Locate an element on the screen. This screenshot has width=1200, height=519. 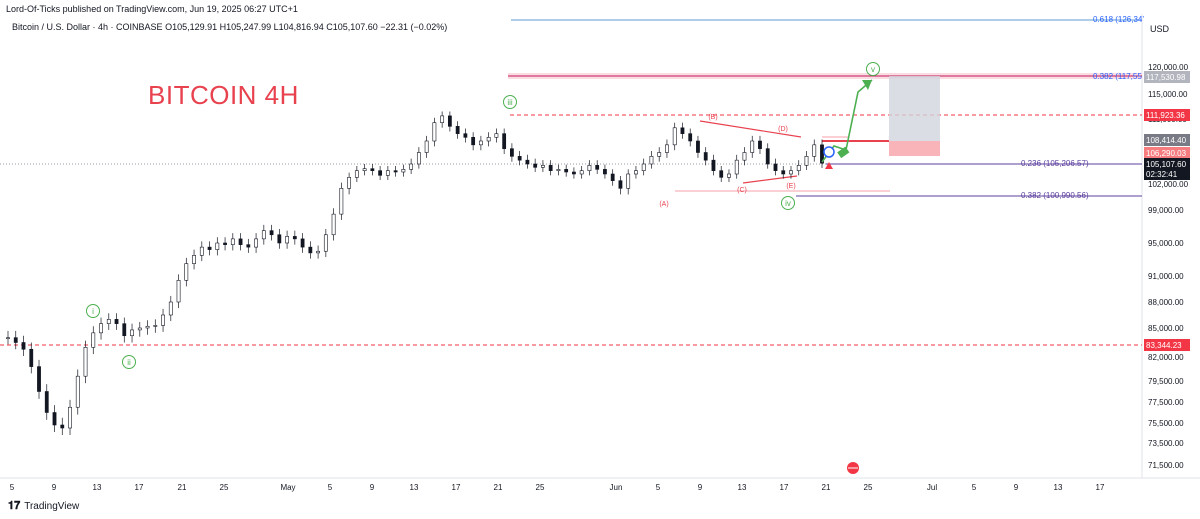
y-tick-label: 88,000.00 is located at coordinates (1166, 302).